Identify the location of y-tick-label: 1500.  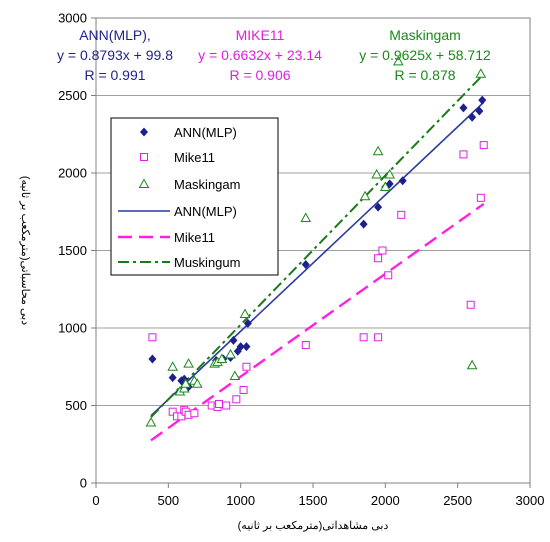
(72, 250).